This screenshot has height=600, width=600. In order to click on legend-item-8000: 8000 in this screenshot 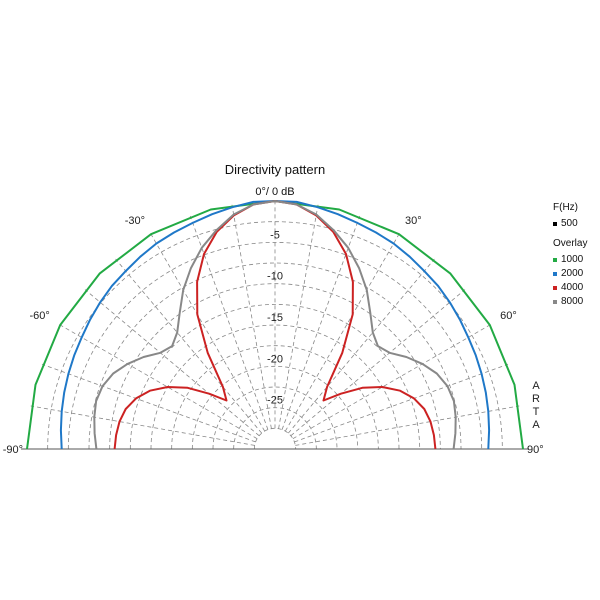, I will do `click(570, 302)`.